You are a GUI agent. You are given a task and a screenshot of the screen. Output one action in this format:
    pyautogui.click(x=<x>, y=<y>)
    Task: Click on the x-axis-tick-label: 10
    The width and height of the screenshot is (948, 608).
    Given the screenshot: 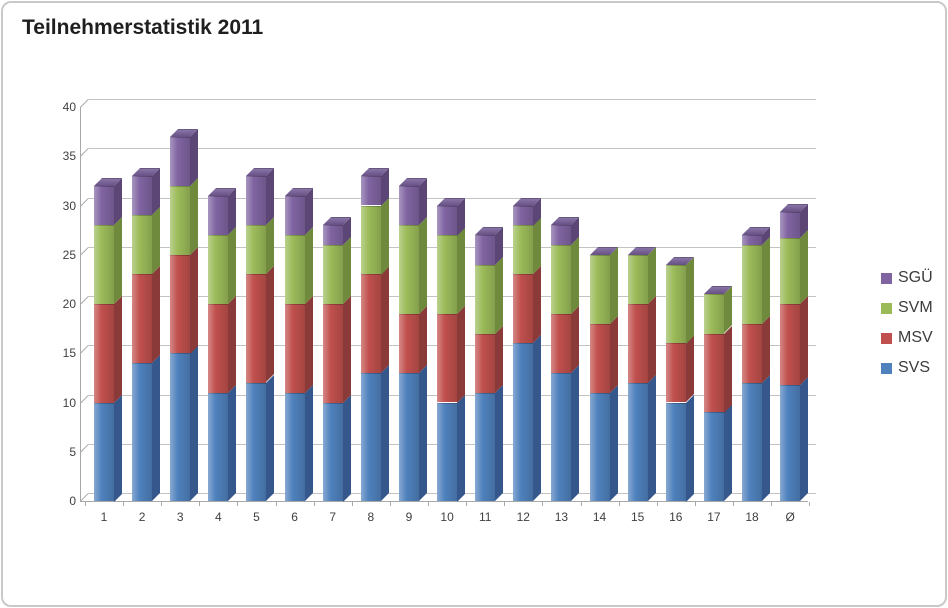 What is the action you would take?
    pyautogui.click(x=447, y=517)
    